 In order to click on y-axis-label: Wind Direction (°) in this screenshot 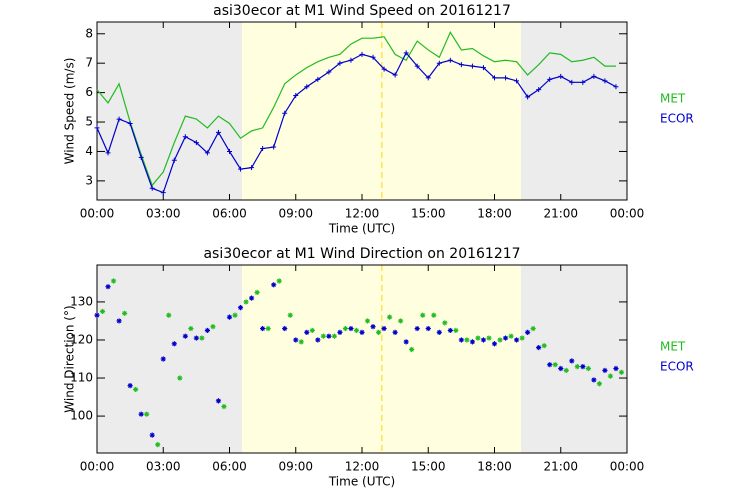, I will do `click(70, 358)`.